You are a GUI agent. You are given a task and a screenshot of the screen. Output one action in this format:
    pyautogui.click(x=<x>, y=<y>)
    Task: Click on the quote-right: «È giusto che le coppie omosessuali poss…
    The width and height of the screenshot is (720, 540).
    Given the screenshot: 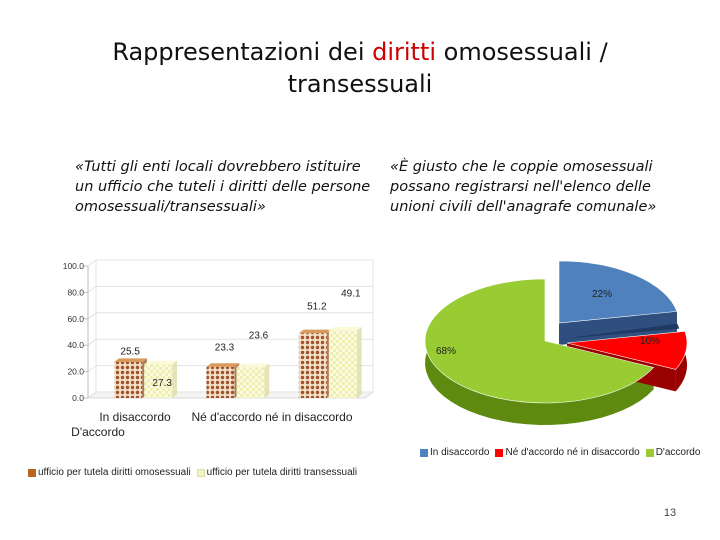 What is the action you would take?
    pyautogui.click(x=523, y=187)
    